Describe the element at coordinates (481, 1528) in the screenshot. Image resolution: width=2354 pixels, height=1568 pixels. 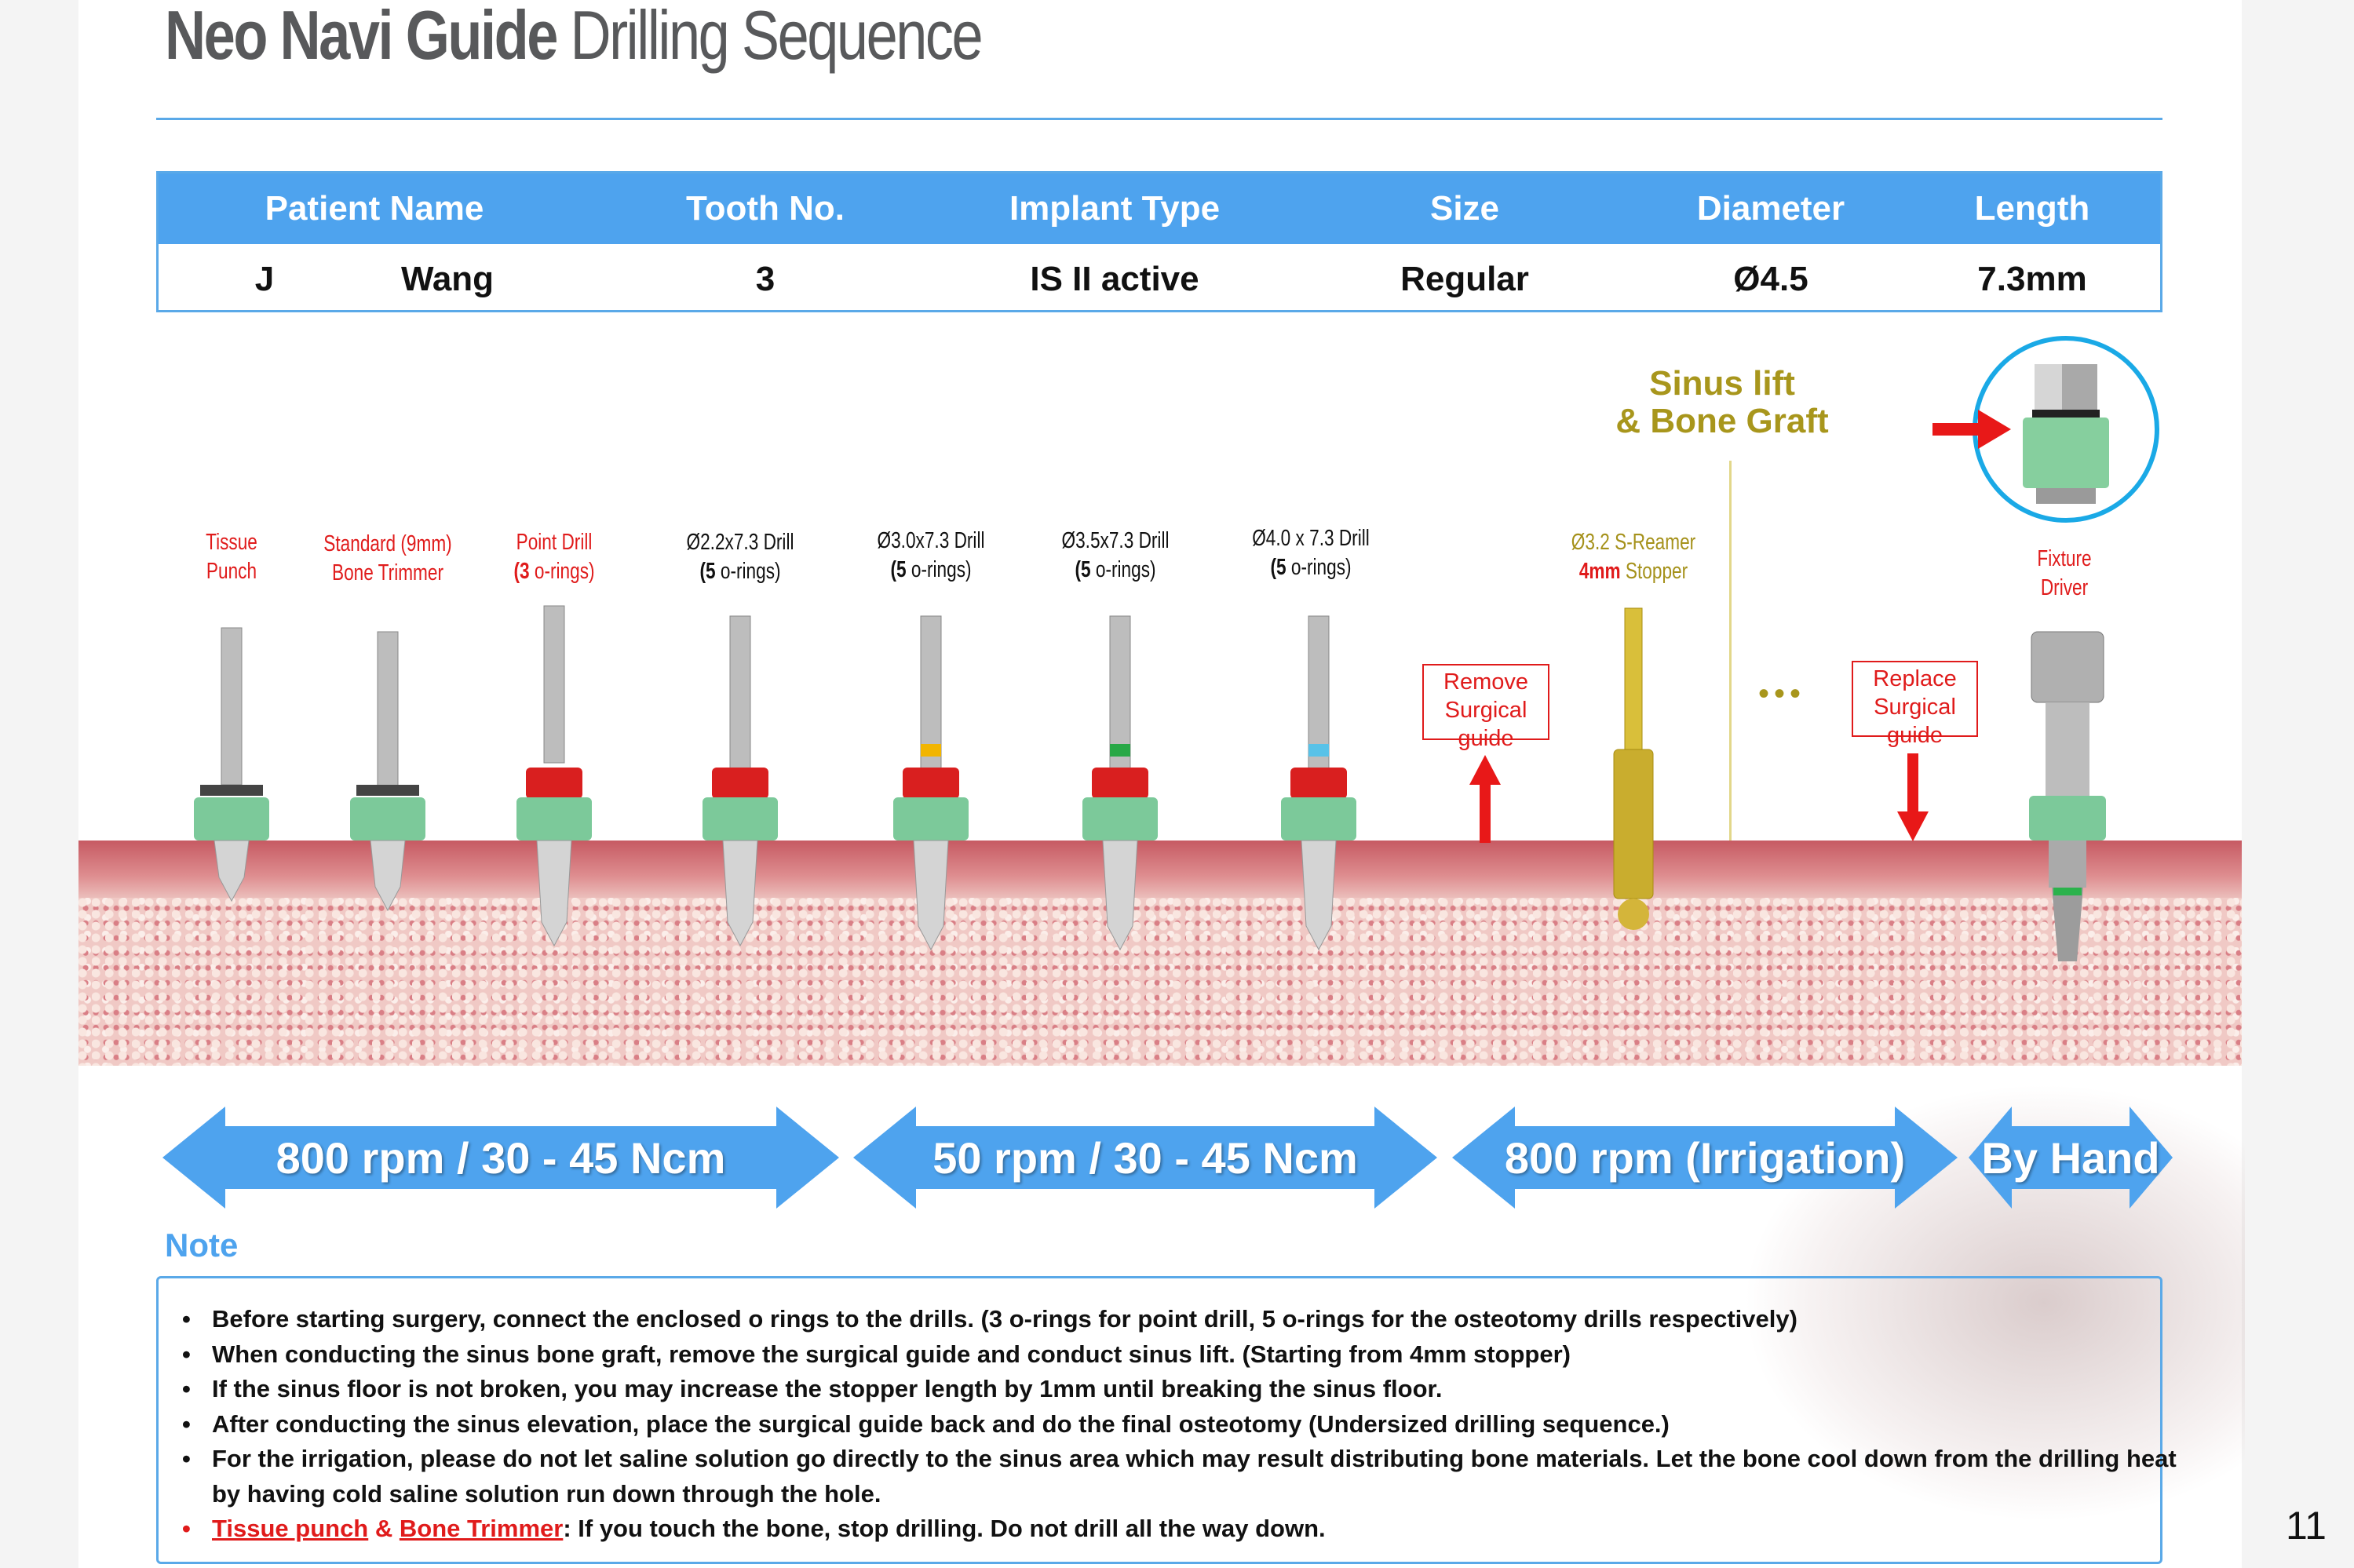
I see `bone-trimmer-link: Bone Trimmer` at that location.